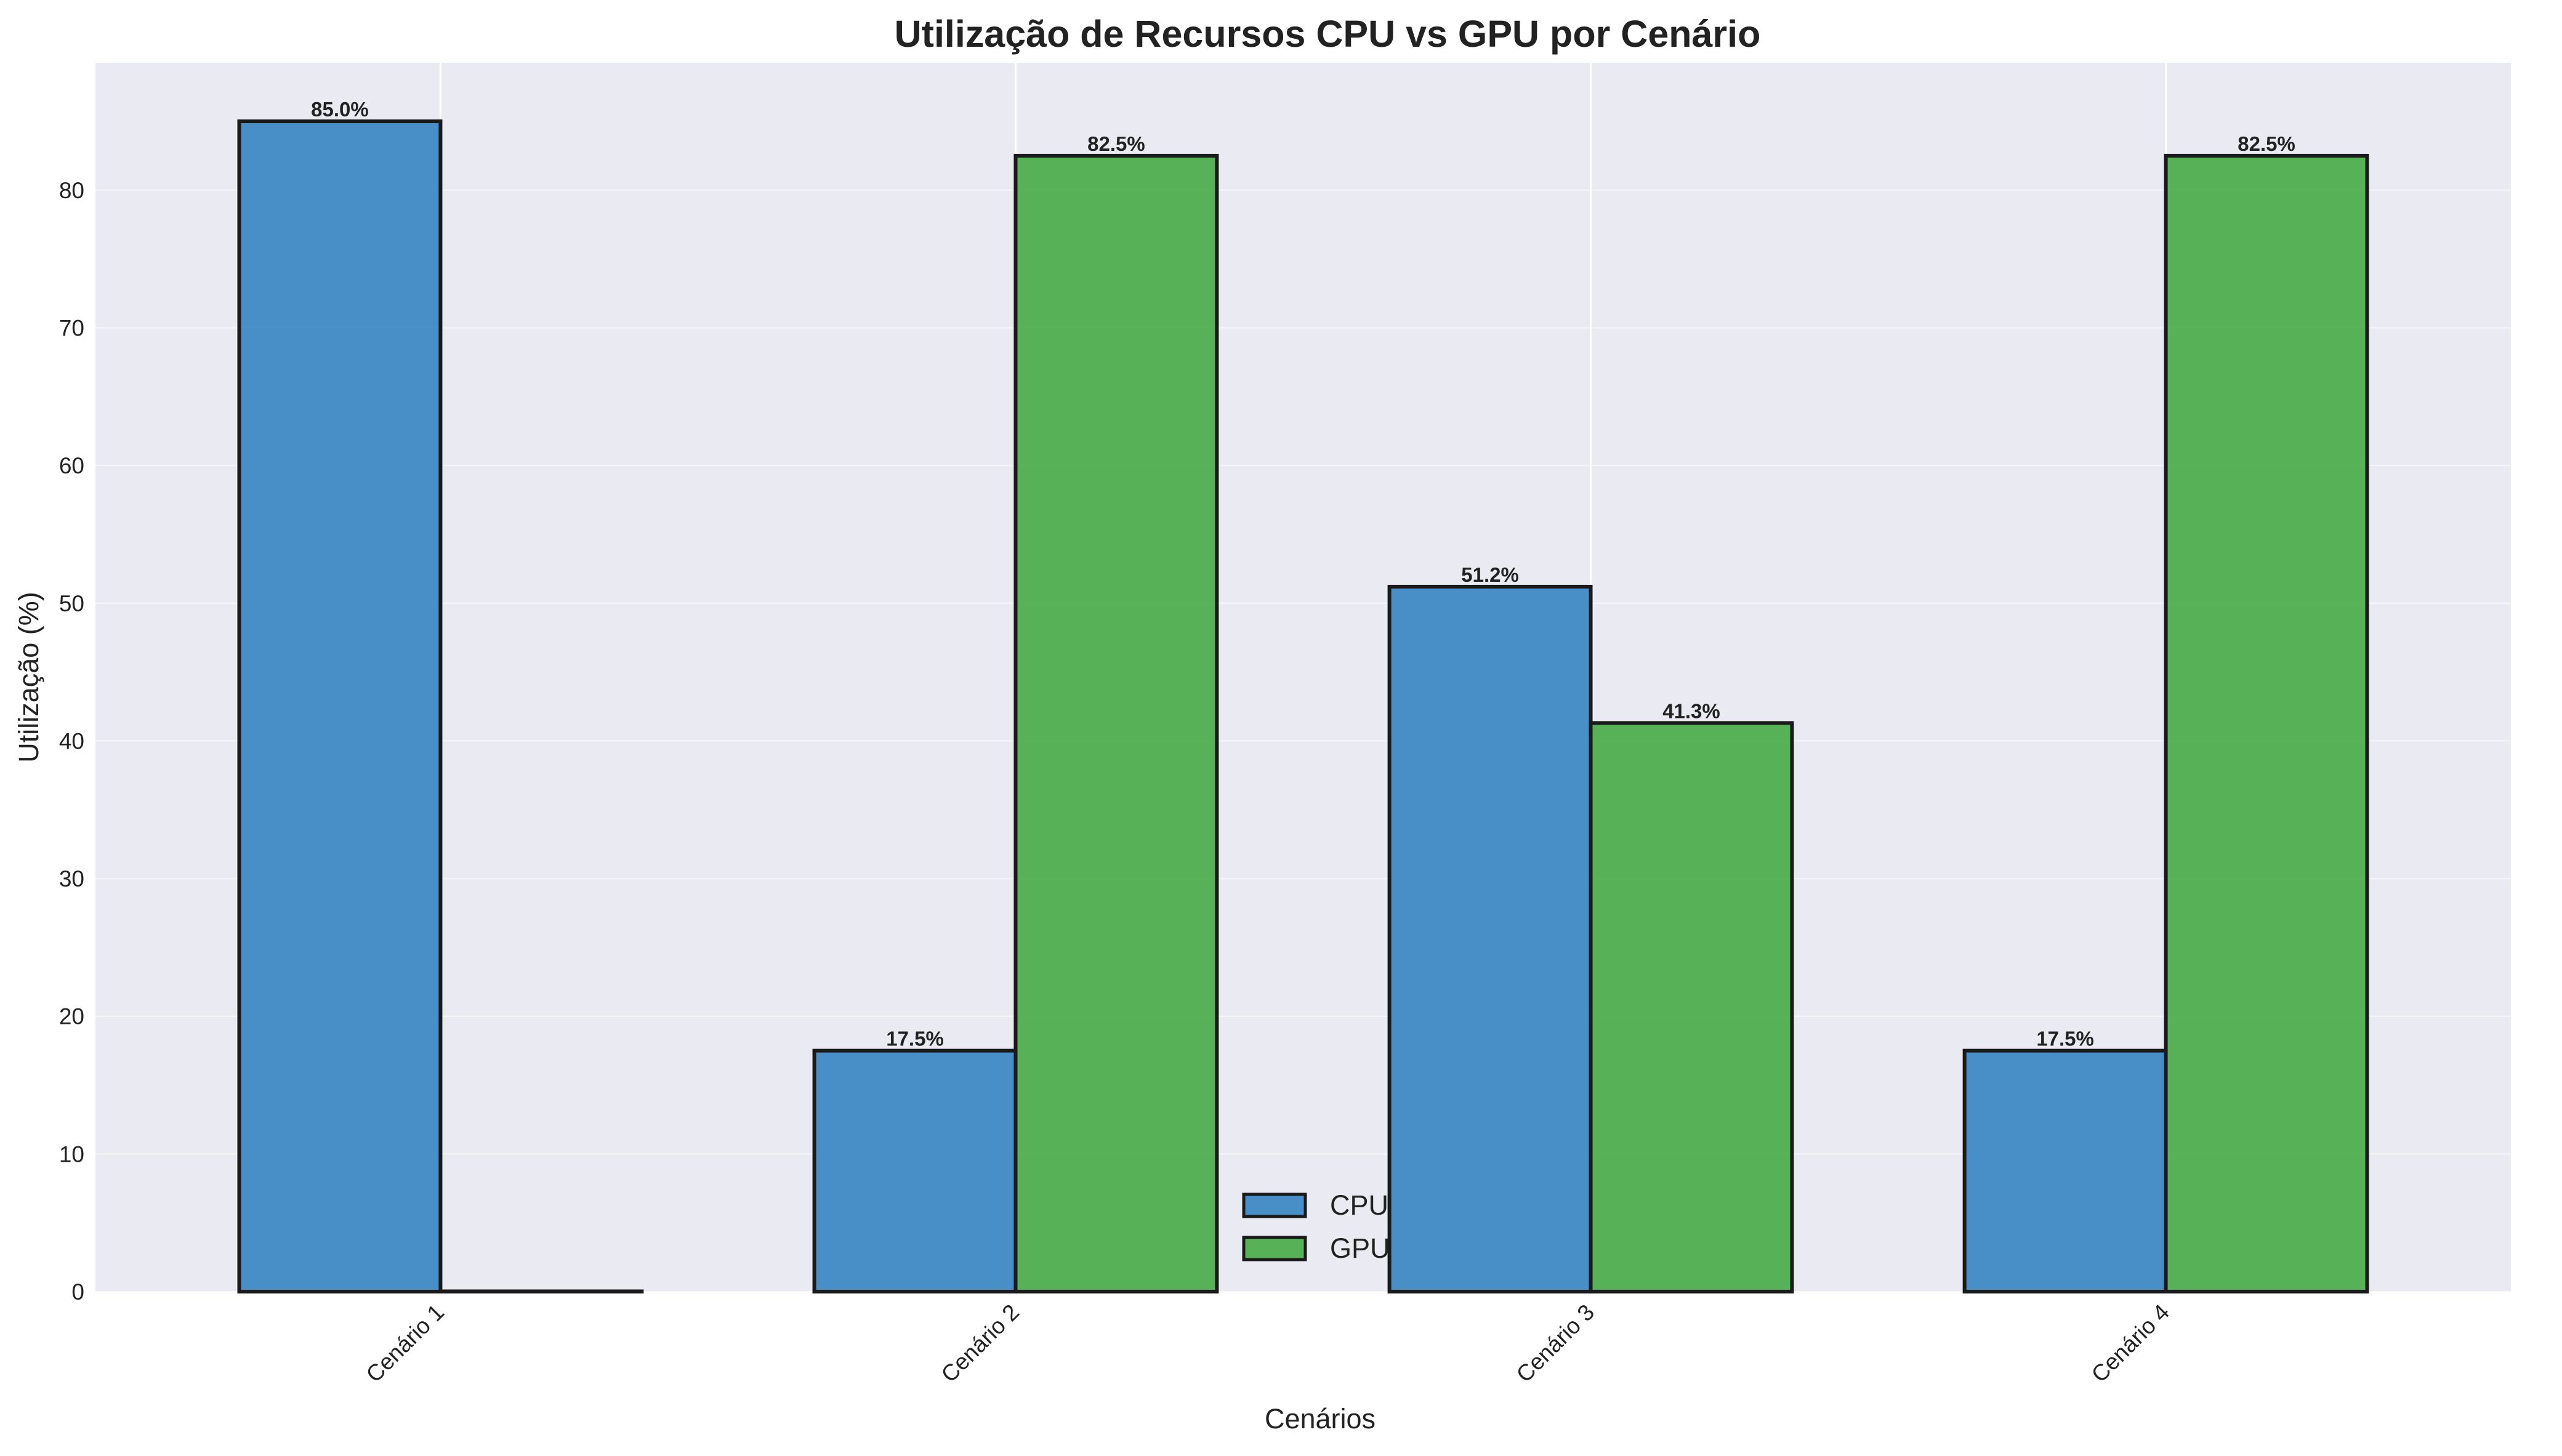  Describe the element at coordinates (1359, 1205) in the screenshot. I see `legend-label-cpu: CPU` at that location.